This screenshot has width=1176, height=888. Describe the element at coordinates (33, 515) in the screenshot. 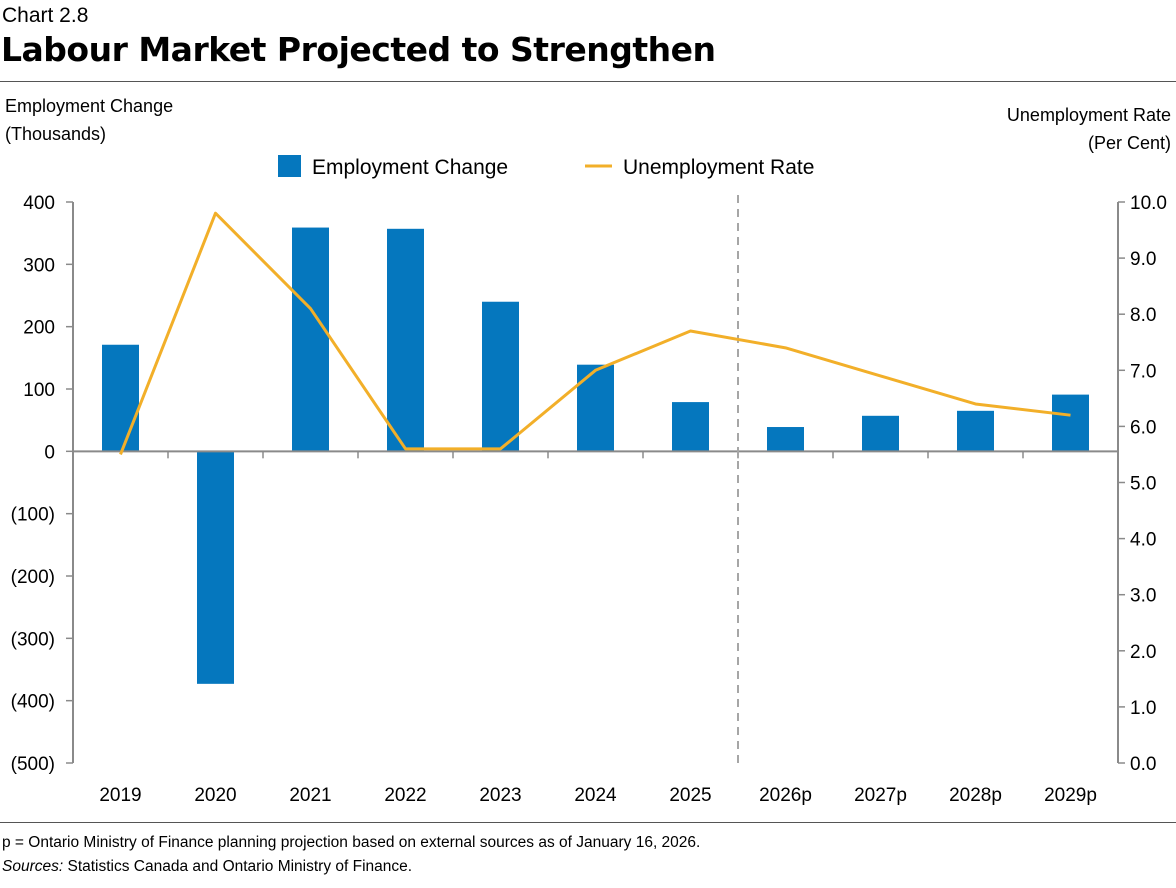

I see `left-tick-label: (100)` at that location.